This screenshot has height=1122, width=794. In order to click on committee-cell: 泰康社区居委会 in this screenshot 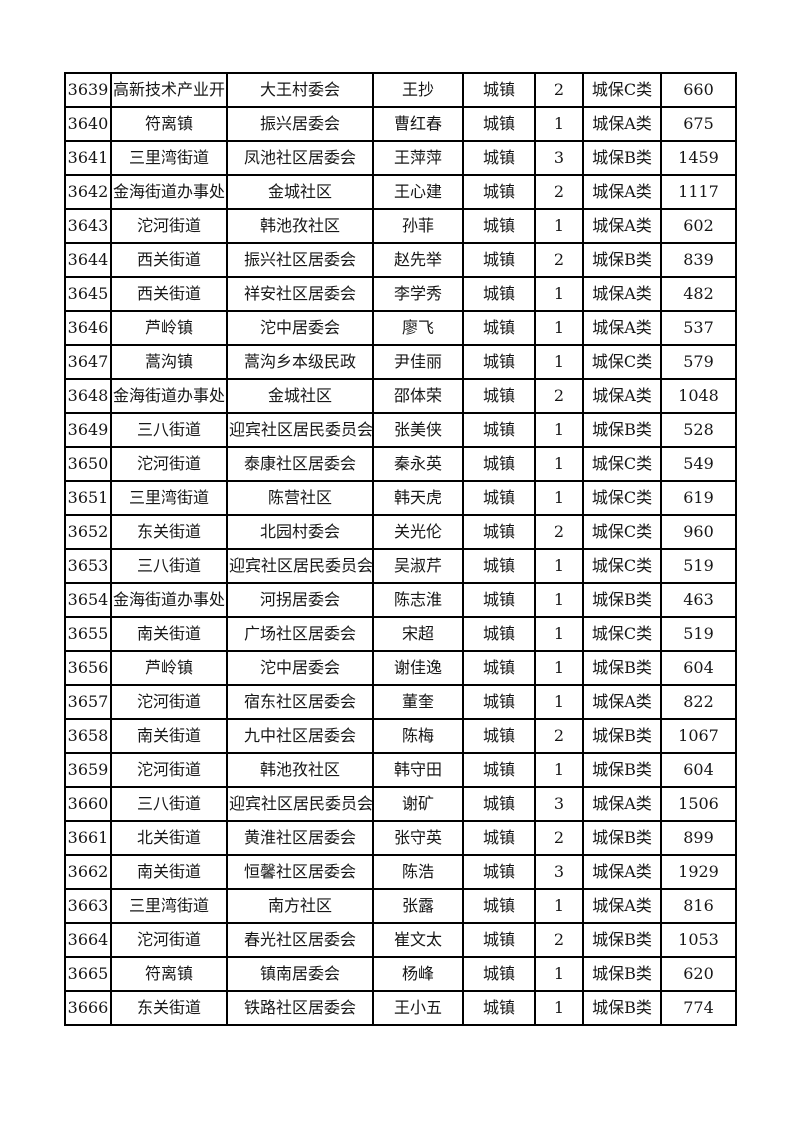, I will do `click(300, 464)`.